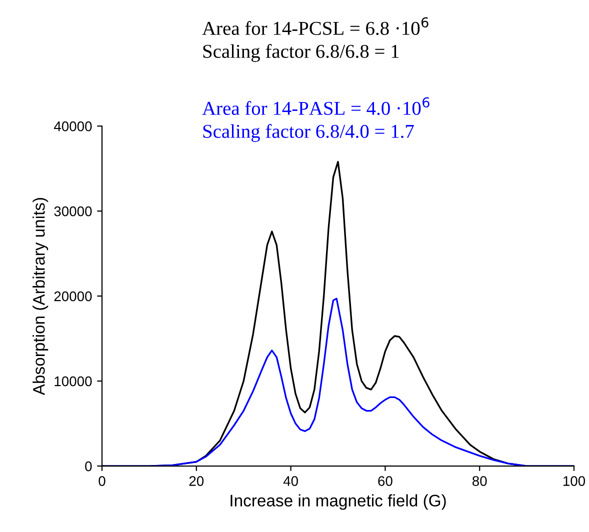 Image resolution: width=589 pixels, height=532 pixels. Describe the element at coordinates (315, 26) in the screenshot. I see `text: Area for 14-PCSL = 6.8 ·10$^{6}$` at that location.